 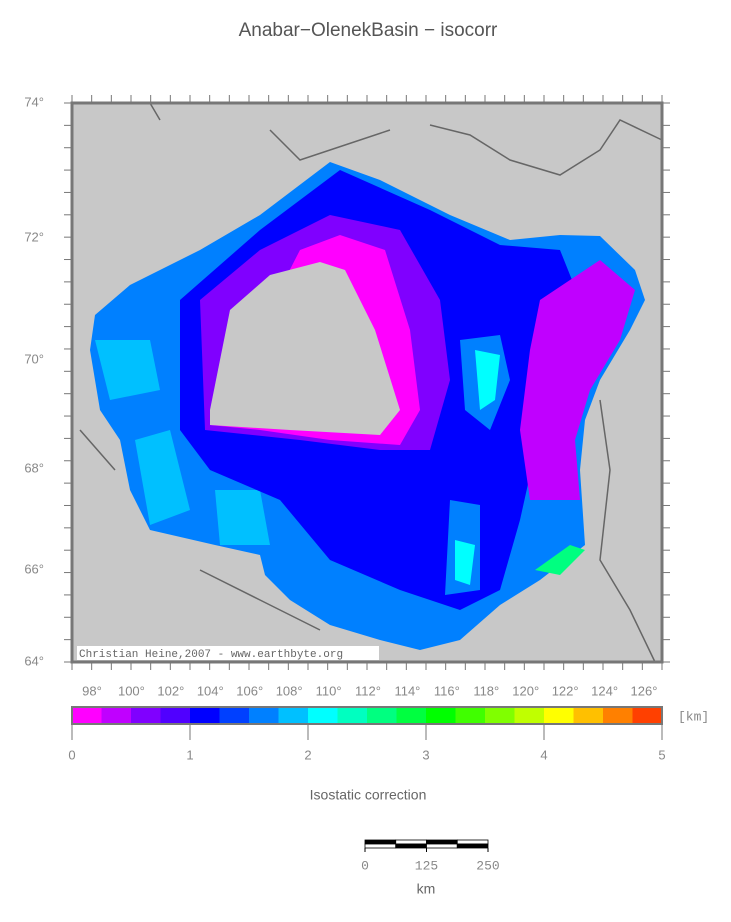 What do you see at coordinates (34, 568) in the screenshot?
I see `lat-label: 66°` at bounding box center [34, 568].